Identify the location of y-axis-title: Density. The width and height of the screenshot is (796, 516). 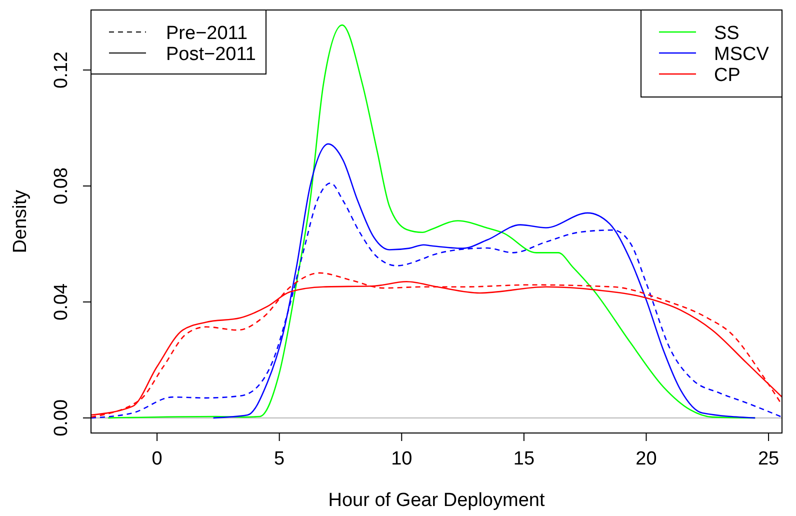
(20, 221).